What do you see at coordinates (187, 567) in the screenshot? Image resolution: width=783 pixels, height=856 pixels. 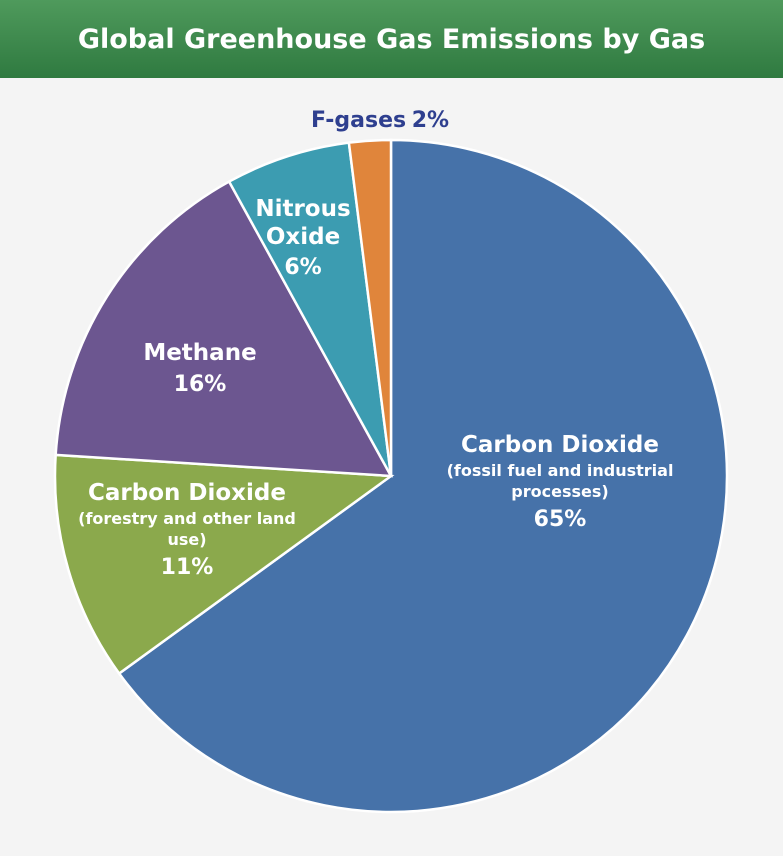 I see `slice-value-label: 11%` at bounding box center [187, 567].